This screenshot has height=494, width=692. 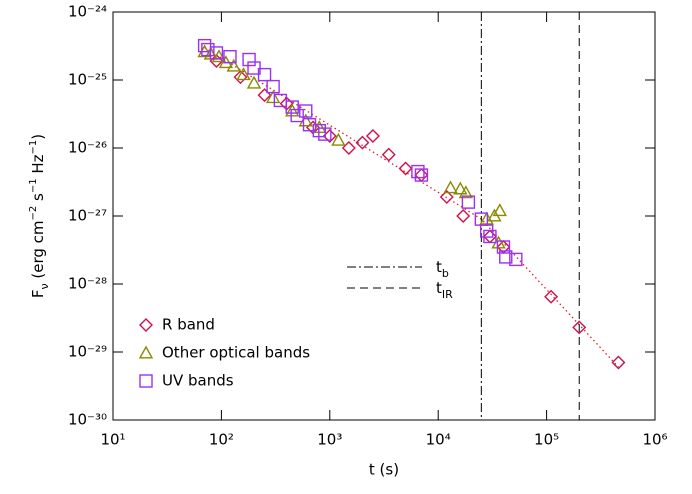 What do you see at coordinates (384, 470) in the screenshot?
I see `x-axis-label: t (s)` at bounding box center [384, 470].